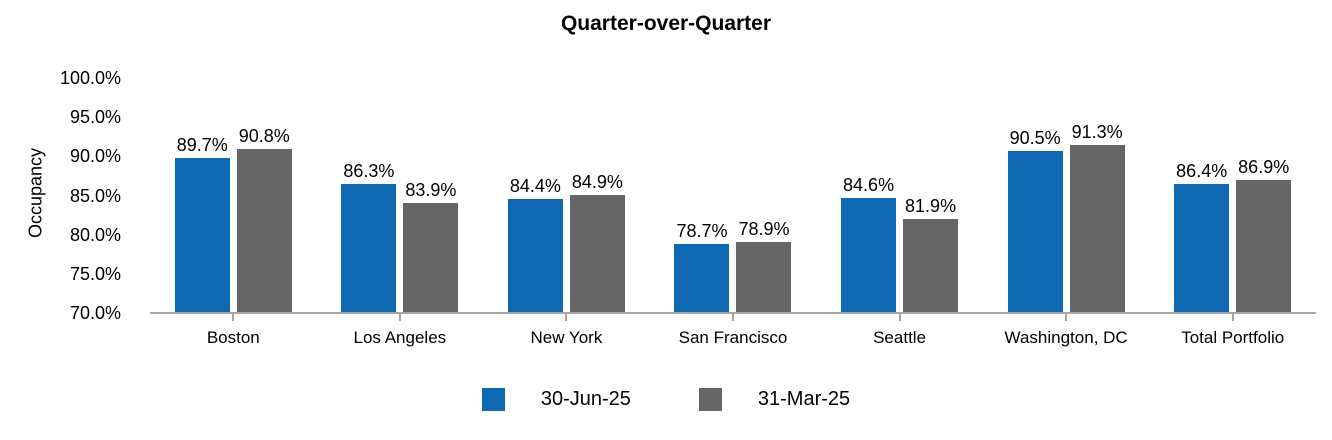  What do you see at coordinates (733, 313) in the screenshot?
I see `x-axis-line` at bounding box center [733, 313].